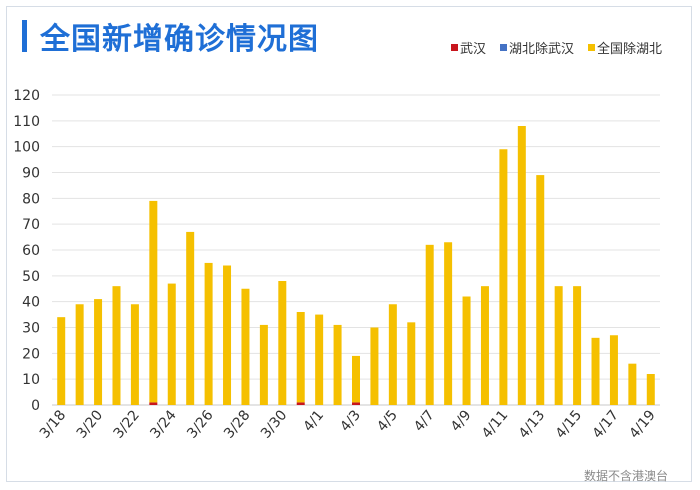 The image size is (700, 490). Describe the element at coordinates (26, 148) in the screenshot. I see `y-tick-label: 100` at that location.